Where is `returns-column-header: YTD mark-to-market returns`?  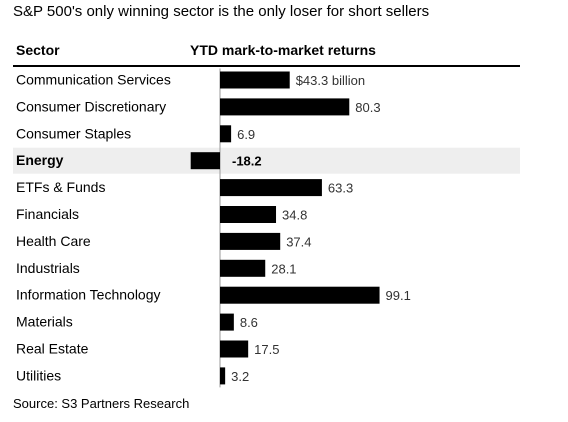
returns-column-header: YTD mark-to-market returns is located at coordinates (283, 50).